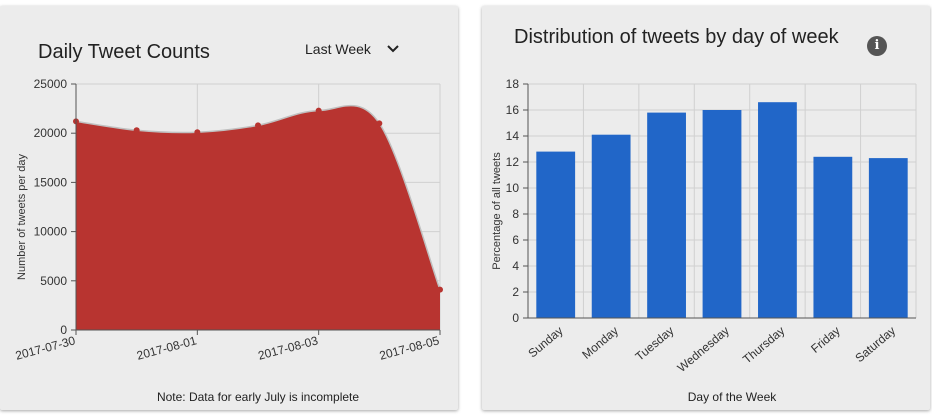 The image size is (932, 415). Describe the element at coordinates (722, 214) in the screenshot. I see `bar-wednesday` at that location.